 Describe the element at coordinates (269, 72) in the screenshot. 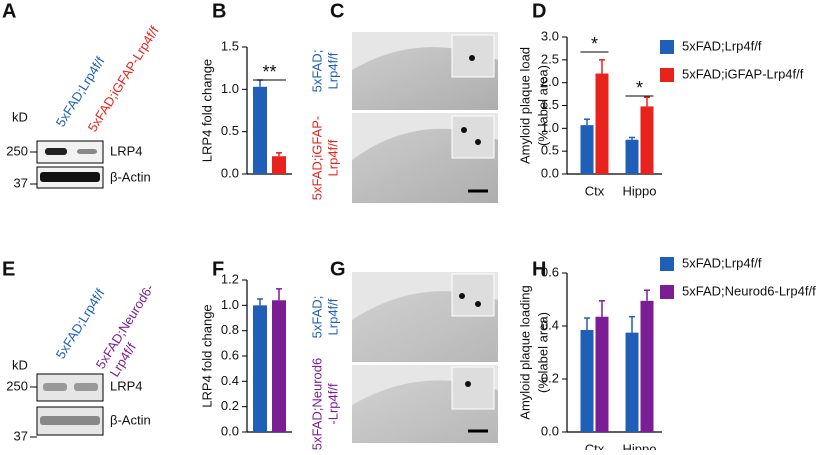

I see `significance-label: **` at that location.